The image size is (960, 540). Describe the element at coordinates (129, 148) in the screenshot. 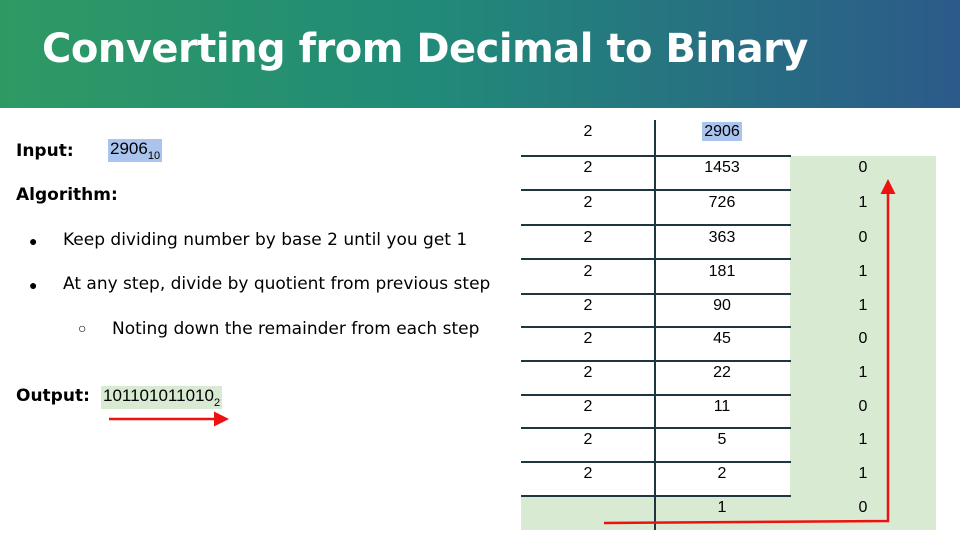

I see `input-number: 2906` at that location.